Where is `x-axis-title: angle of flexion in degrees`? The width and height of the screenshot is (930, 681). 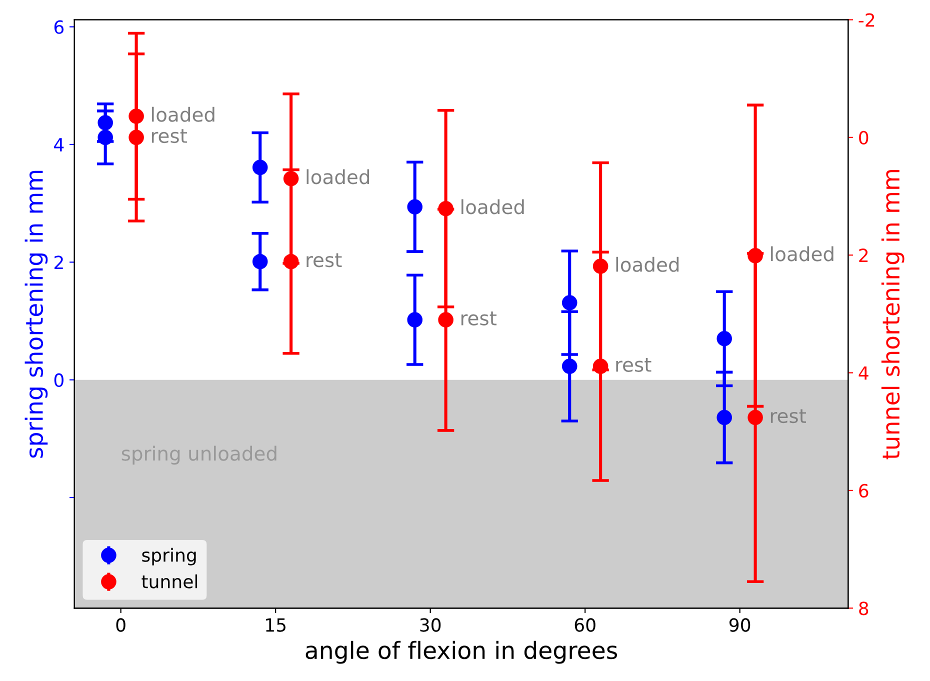 x-axis-title: angle of flexion in degrees is located at coordinates (462, 652).